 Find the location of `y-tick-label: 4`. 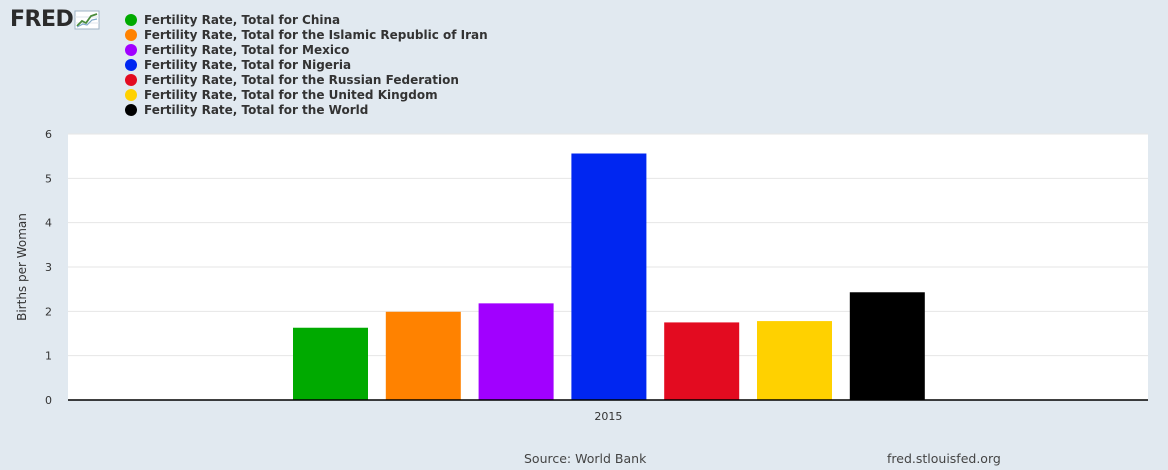

y-tick-label: 4 is located at coordinates (48, 223).